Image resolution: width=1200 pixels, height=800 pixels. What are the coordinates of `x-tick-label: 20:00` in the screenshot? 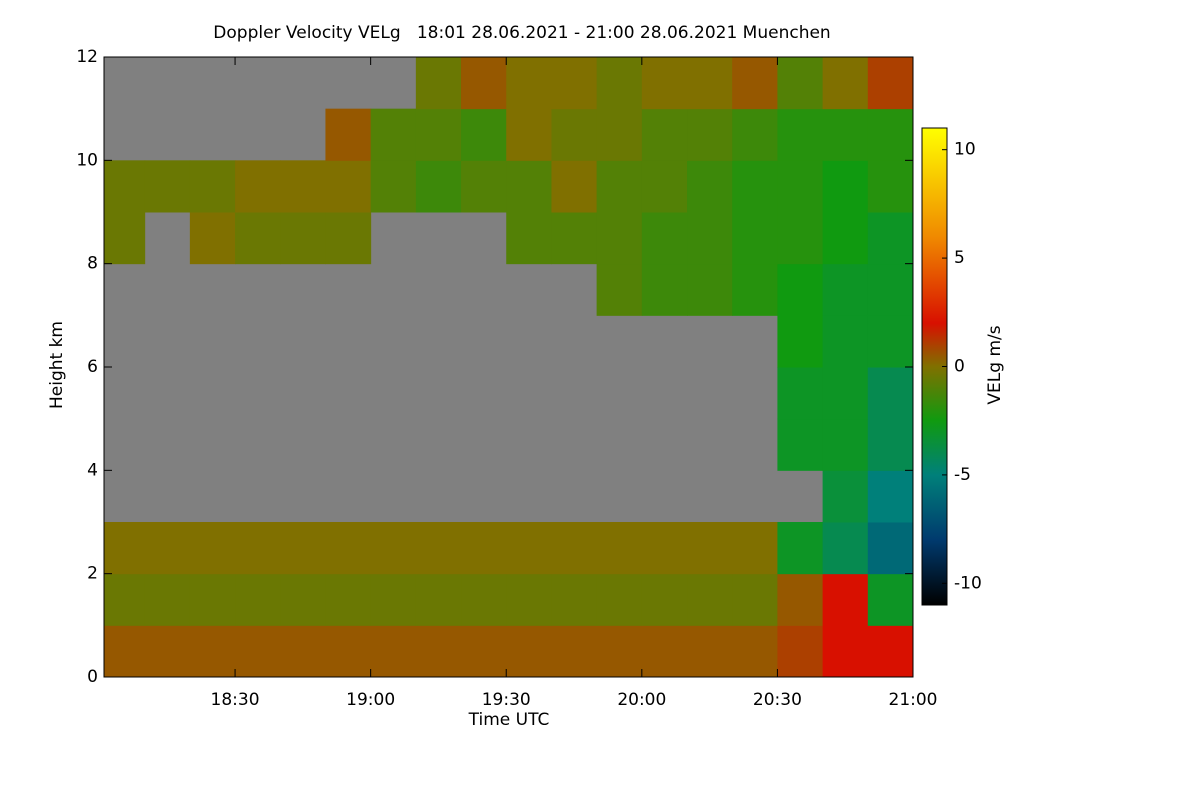 It's located at (641, 700).